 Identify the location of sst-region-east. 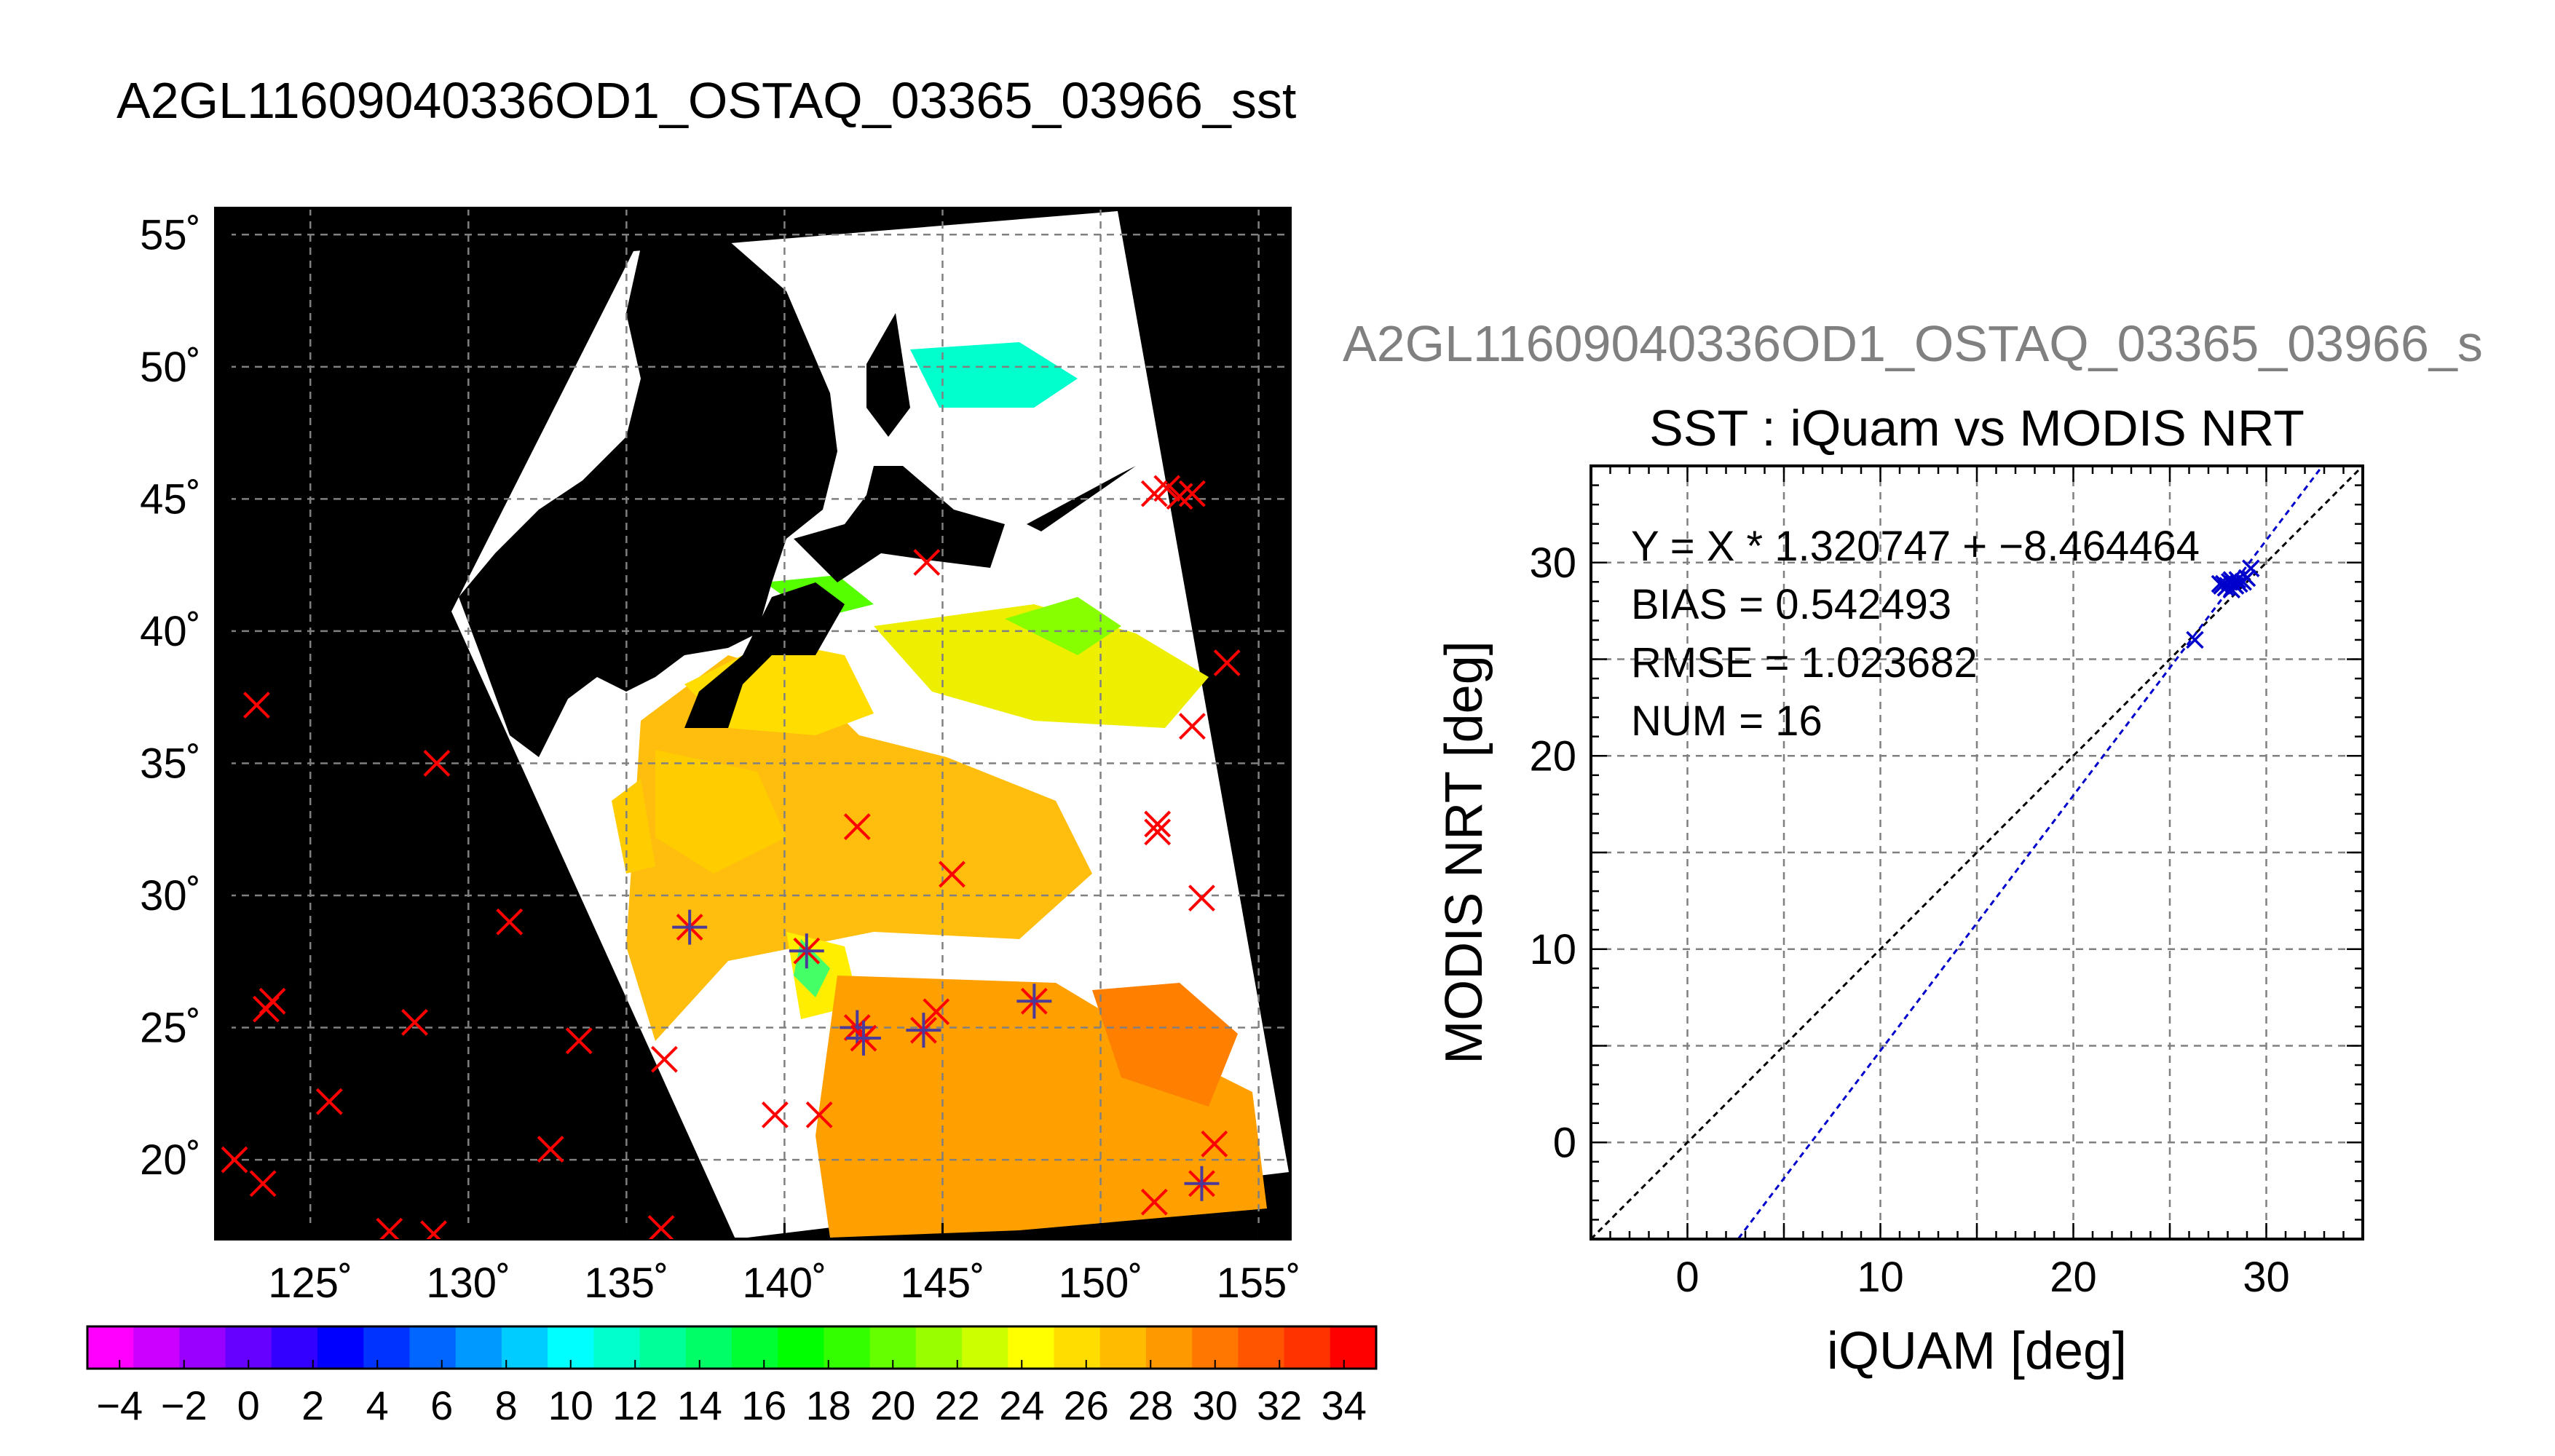
(1041, 666).